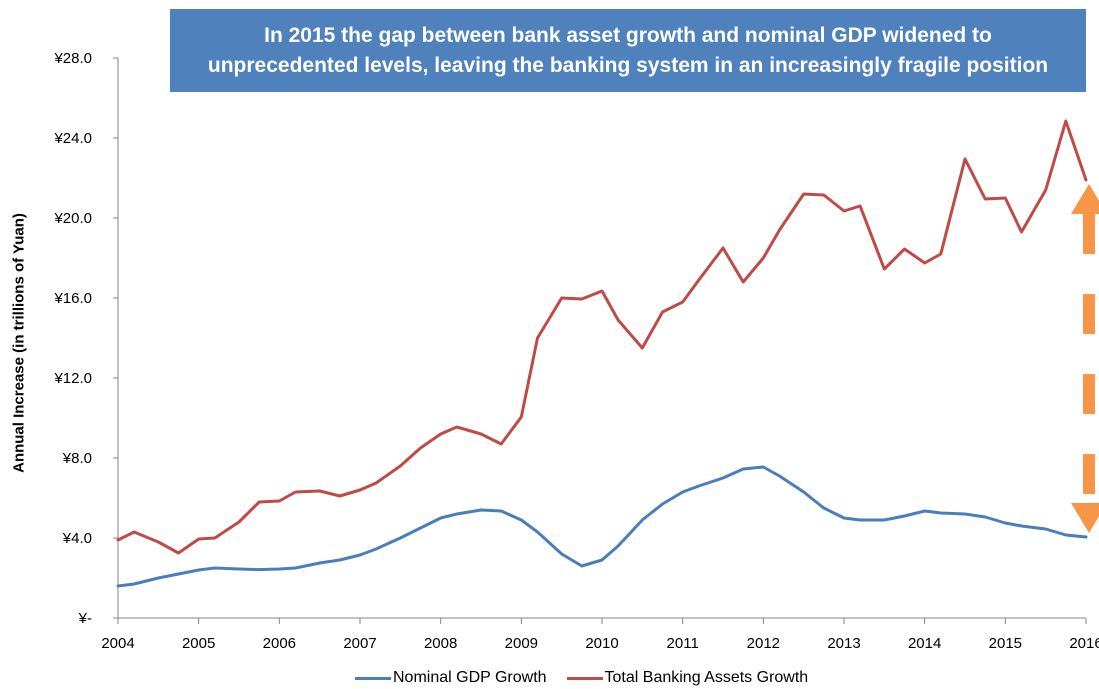 This screenshot has width=1099, height=689. I want to click on x-tick-label: 2005, so click(198, 643).